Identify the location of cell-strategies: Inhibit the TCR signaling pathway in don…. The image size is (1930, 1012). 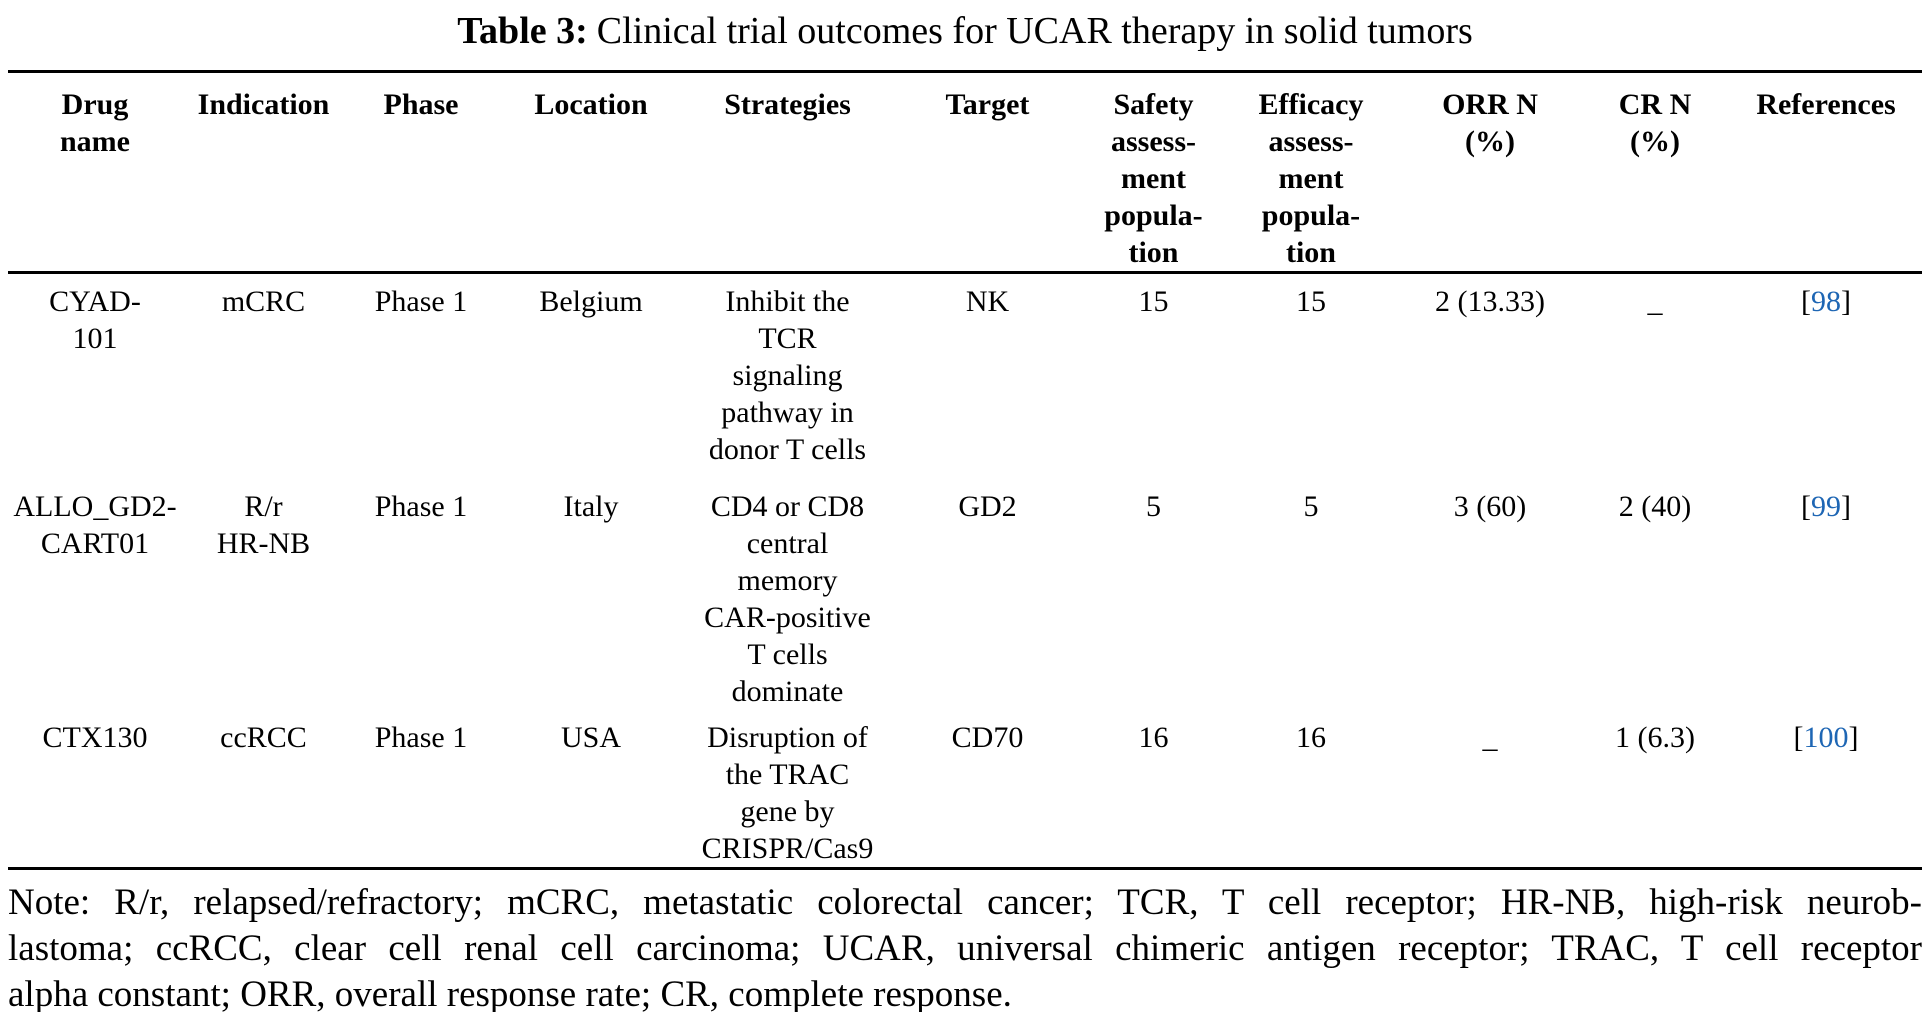
(787, 375).